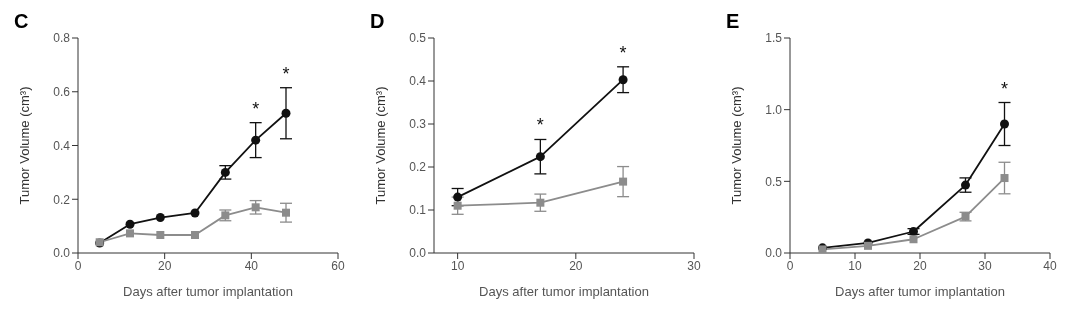  What do you see at coordinates (774, 109) in the screenshot?
I see `y-tick-label: 1.0` at bounding box center [774, 109].